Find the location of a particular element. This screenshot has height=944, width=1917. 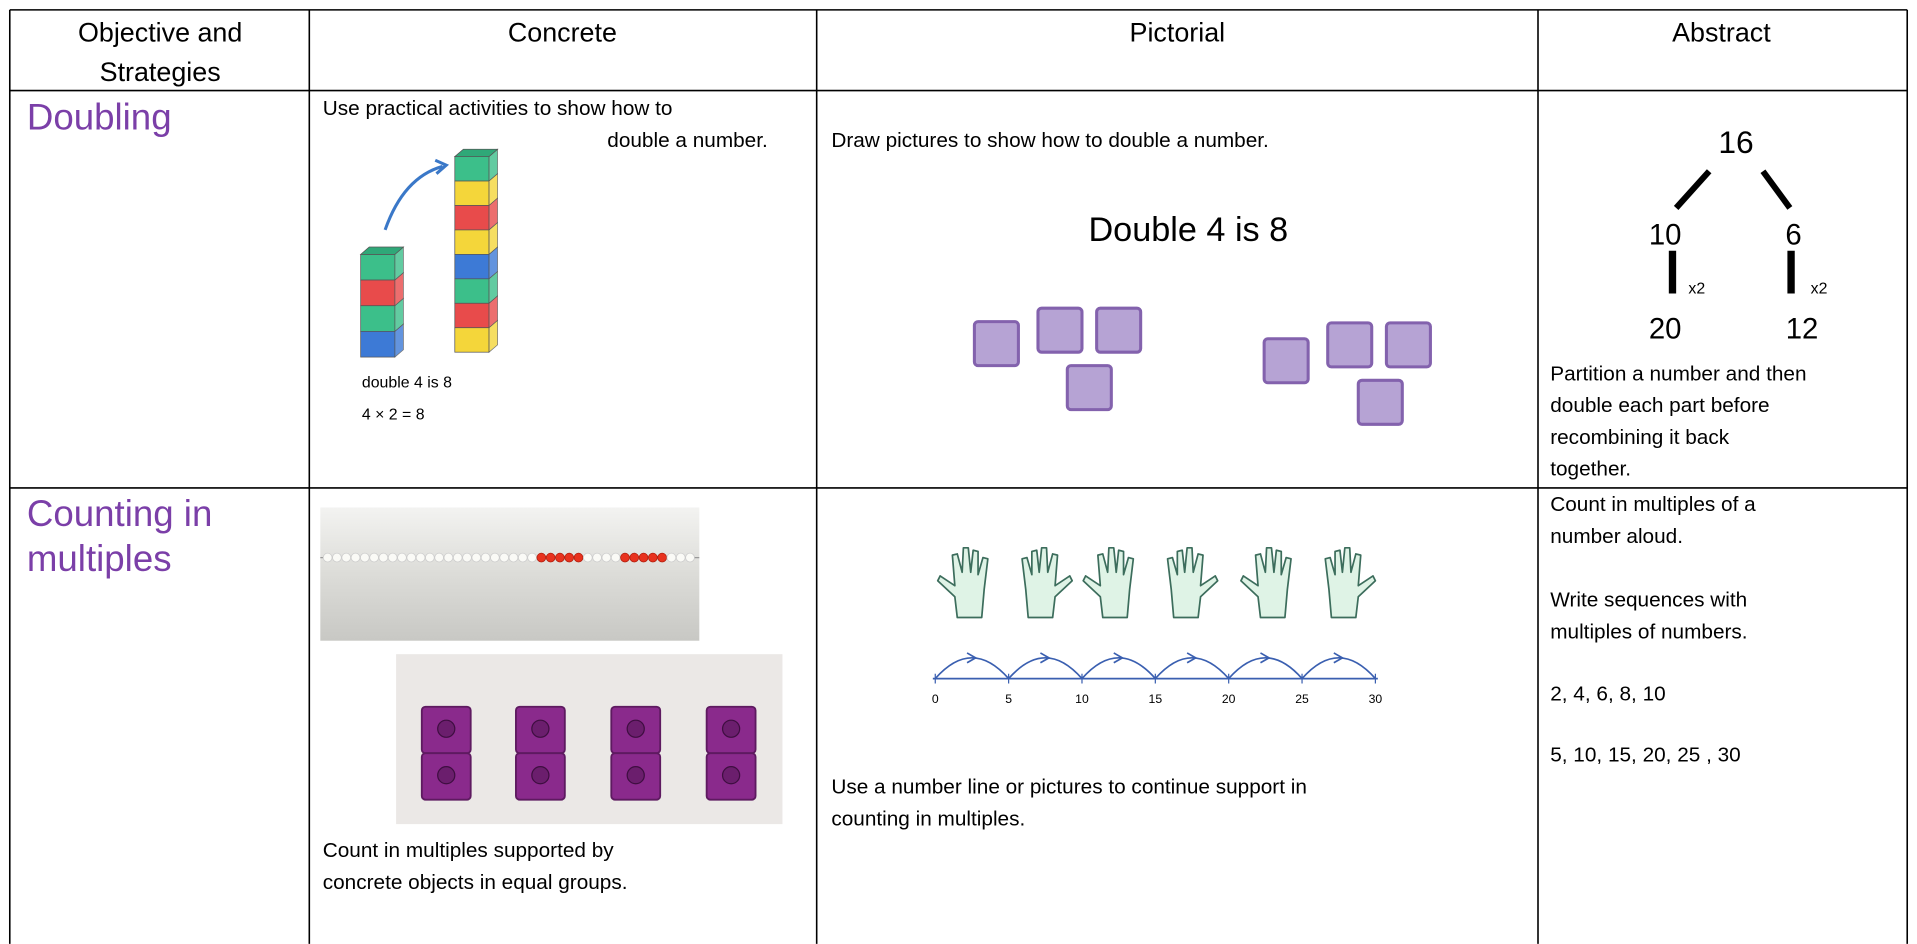

header-cell: Strategies is located at coordinates (160, 72).